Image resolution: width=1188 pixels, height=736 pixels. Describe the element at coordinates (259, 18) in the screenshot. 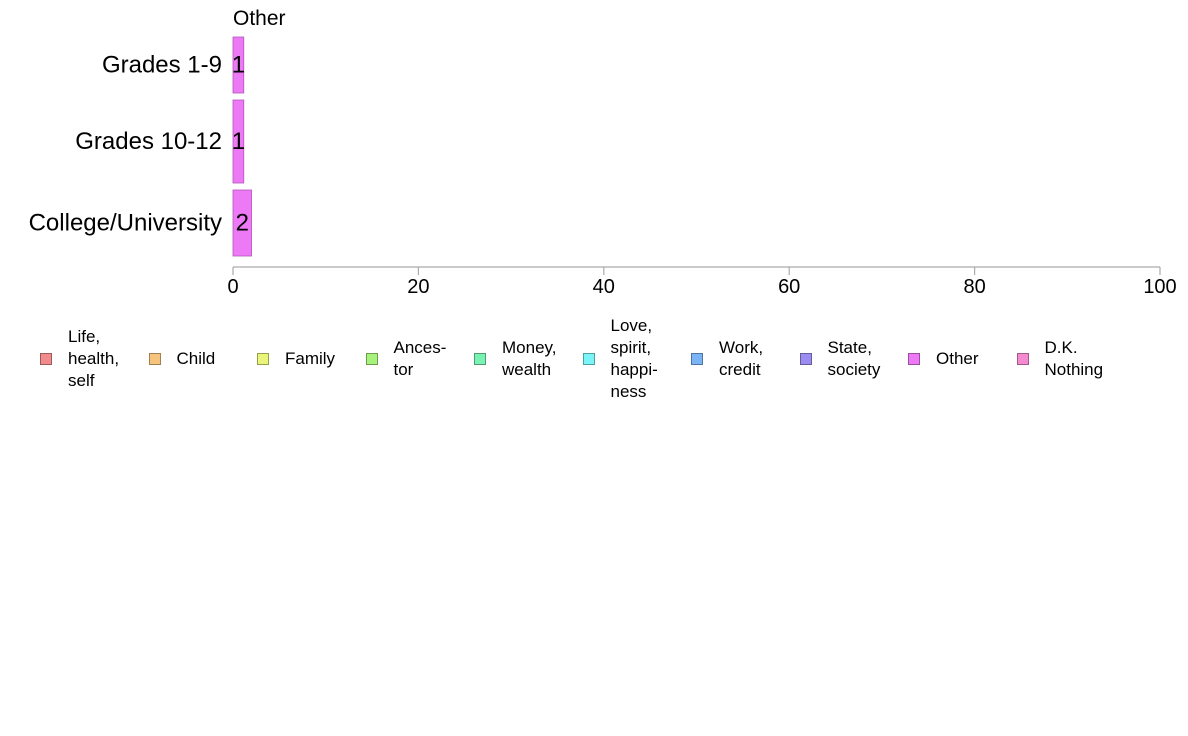

I see `chart-title: Other` at that location.